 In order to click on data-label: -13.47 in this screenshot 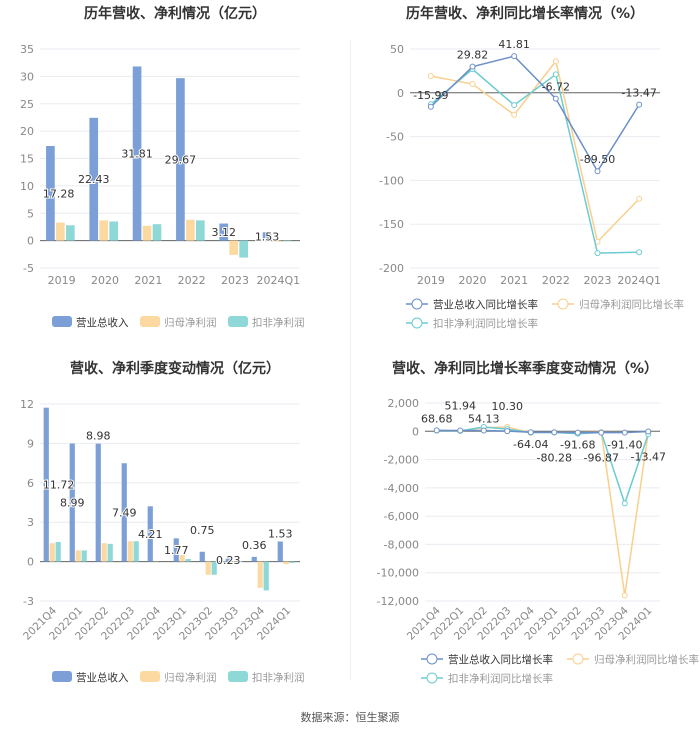, I will do `click(638, 93)`.